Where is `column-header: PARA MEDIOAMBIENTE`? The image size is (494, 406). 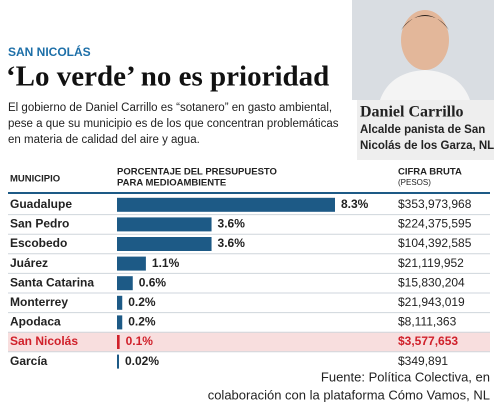 column-header: PARA MEDIOAMBIENTE is located at coordinates (171, 183).